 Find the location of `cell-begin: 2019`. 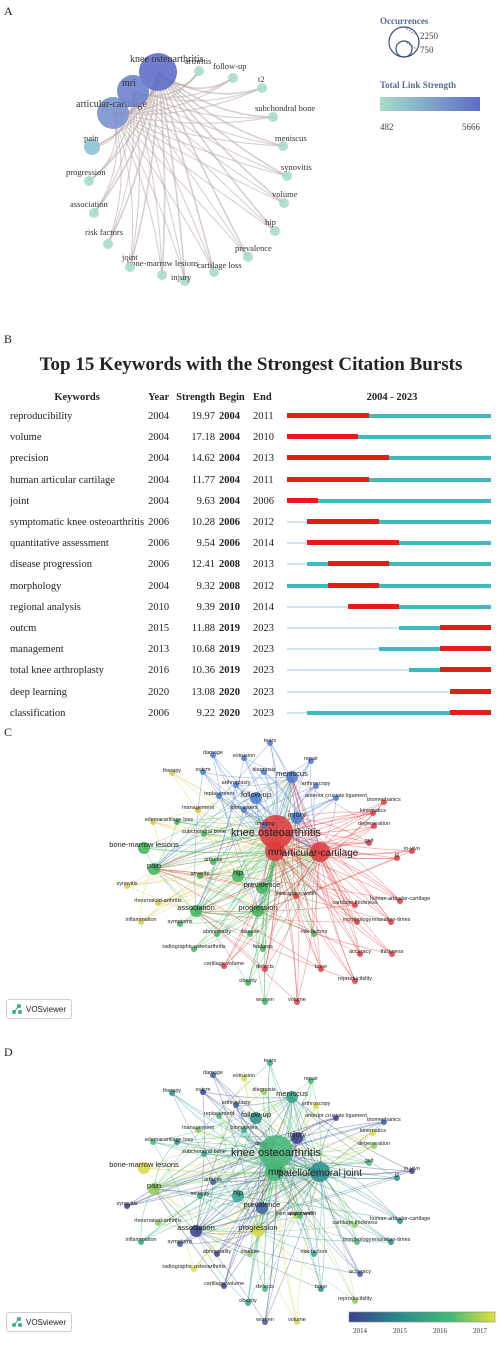

cell-begin: 2019 is located at coordinates (230, 650).